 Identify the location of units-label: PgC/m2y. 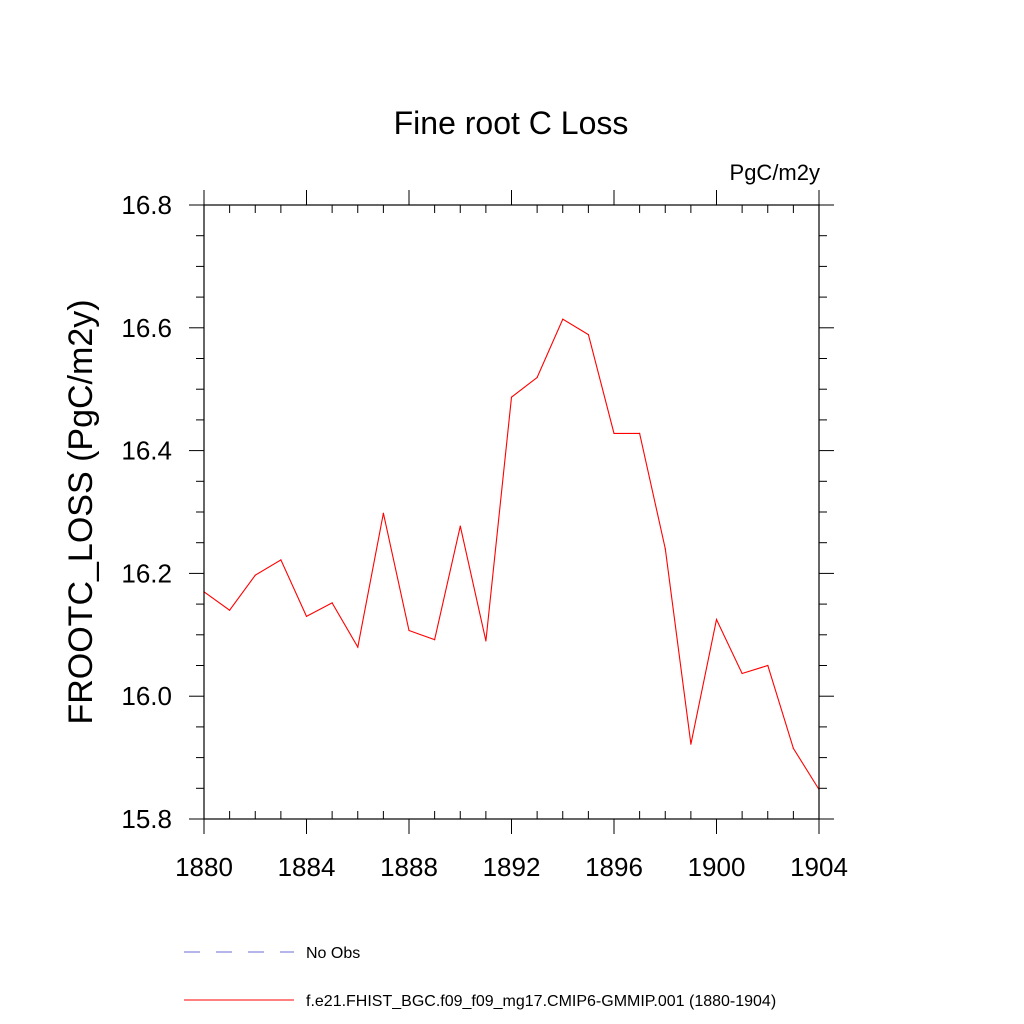
(775, 172).